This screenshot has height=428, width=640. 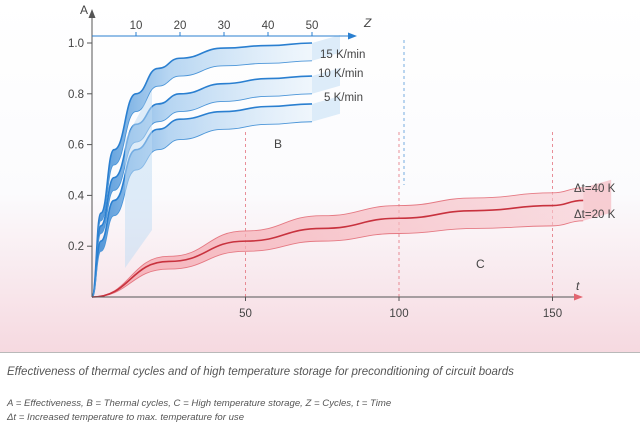 What do you see at coordinates (595, 215) in the screenshot?
I see `storage-series-label-1: Δt=20 K` at bounding box center [595, 215].